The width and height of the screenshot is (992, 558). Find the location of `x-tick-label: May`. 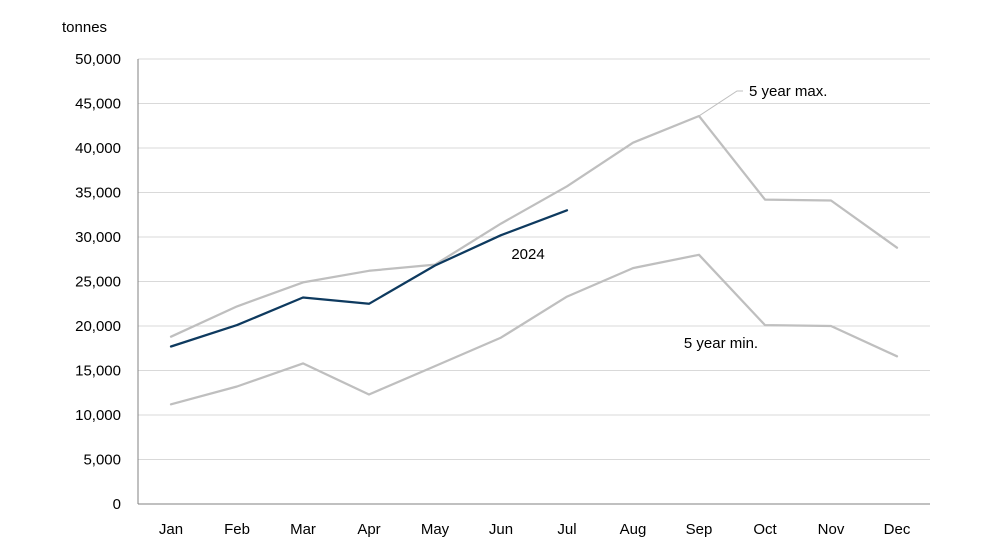

x-tick-label: May is located at coordinates (435, 529).